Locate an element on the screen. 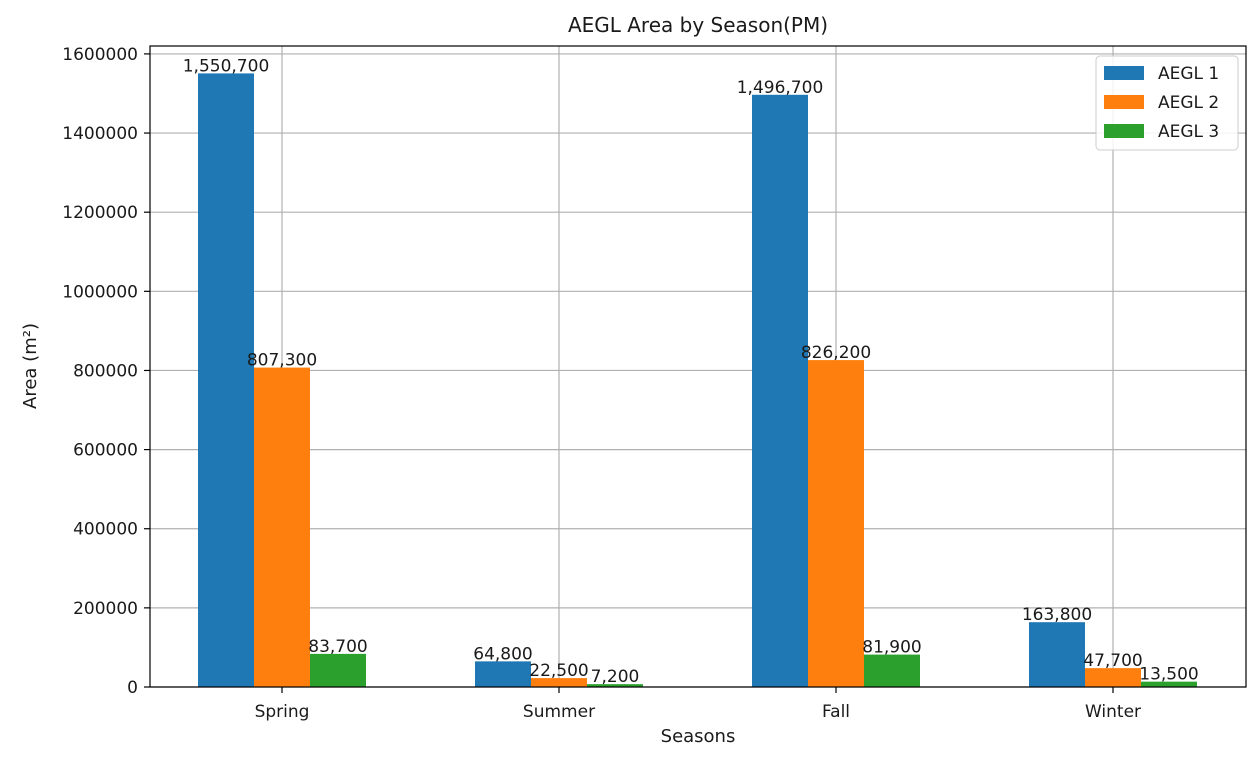  x-tick-label: Fall is located at coordinates (836, 712).